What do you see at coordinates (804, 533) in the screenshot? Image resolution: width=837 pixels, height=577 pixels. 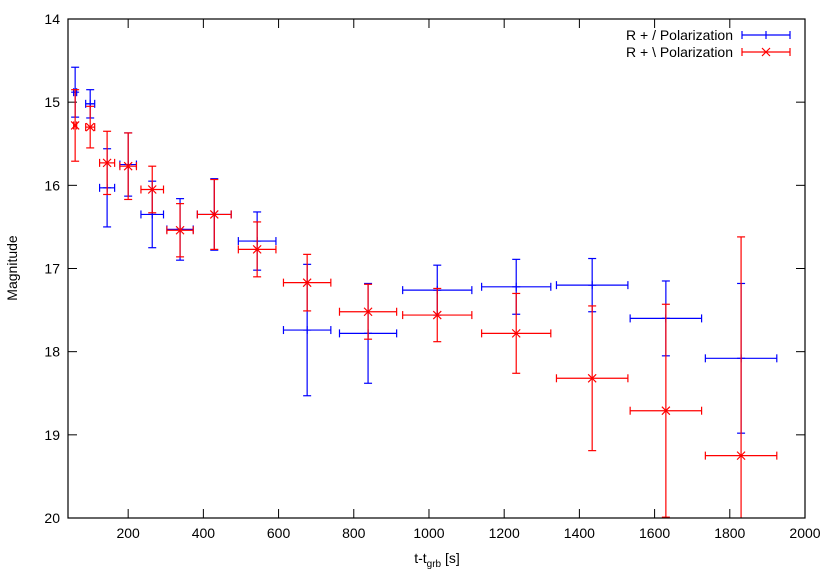 I see `x-tick-label: 2000` at bounding box center [804, 533].